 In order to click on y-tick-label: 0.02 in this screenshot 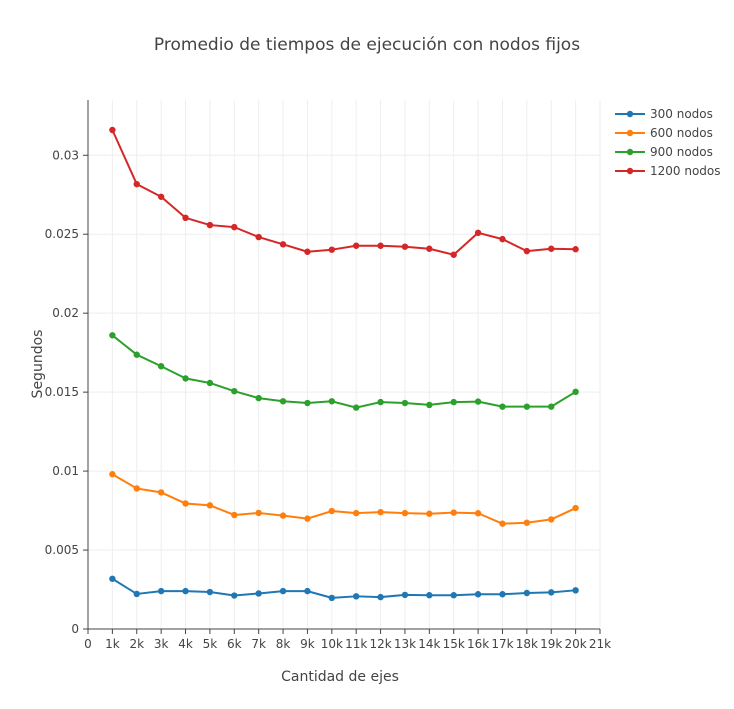, I will do `click(65, 313)`.